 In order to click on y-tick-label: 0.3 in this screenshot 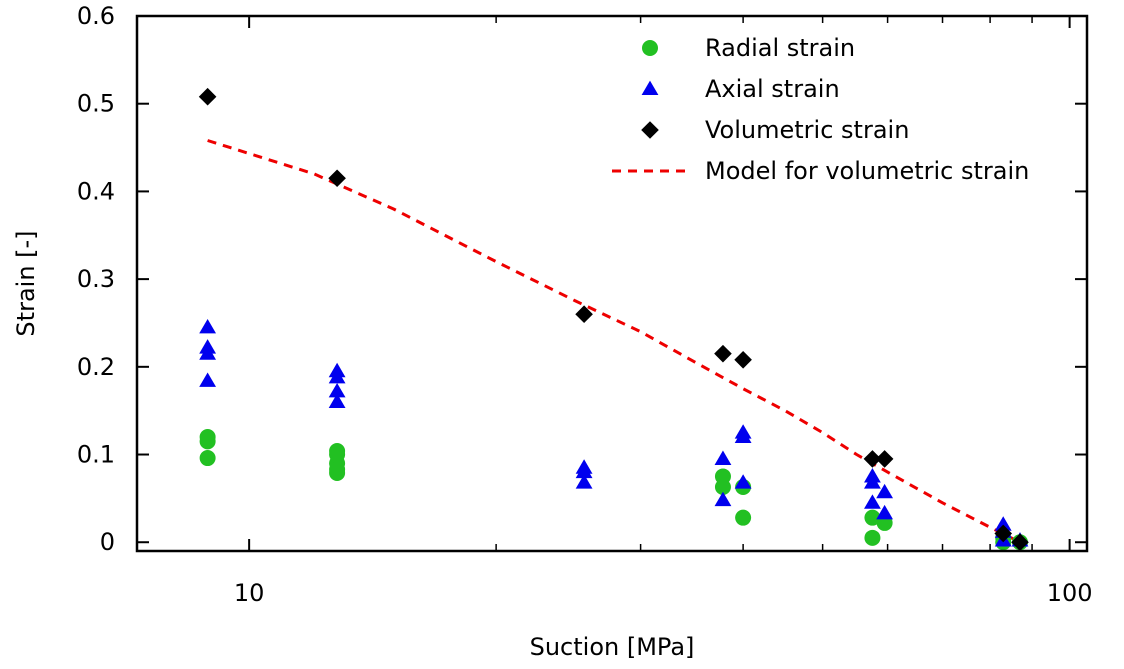, I will do `click(96, 279)`.